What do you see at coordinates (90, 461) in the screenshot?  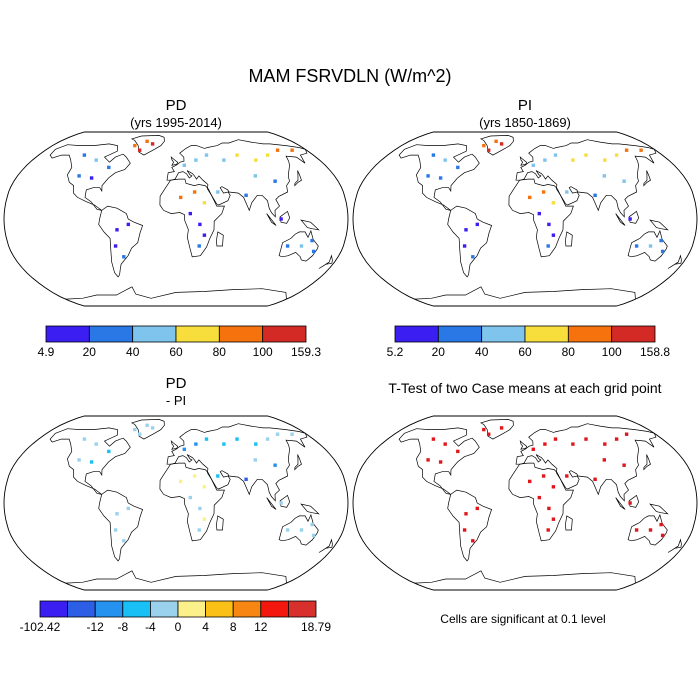 I see `diff-coast-north-america` at bounding box center [90, 461].